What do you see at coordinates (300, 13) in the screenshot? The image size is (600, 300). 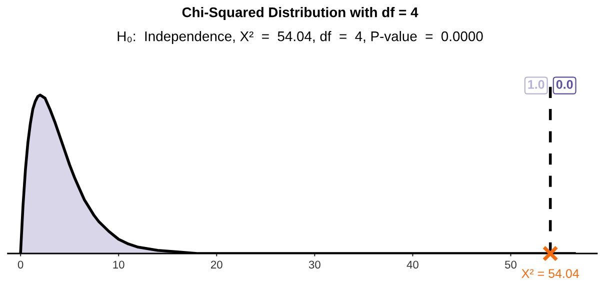 I see `chart-title: Chi-Squared Distribution with df = 4` at bounding box center [300, 13].